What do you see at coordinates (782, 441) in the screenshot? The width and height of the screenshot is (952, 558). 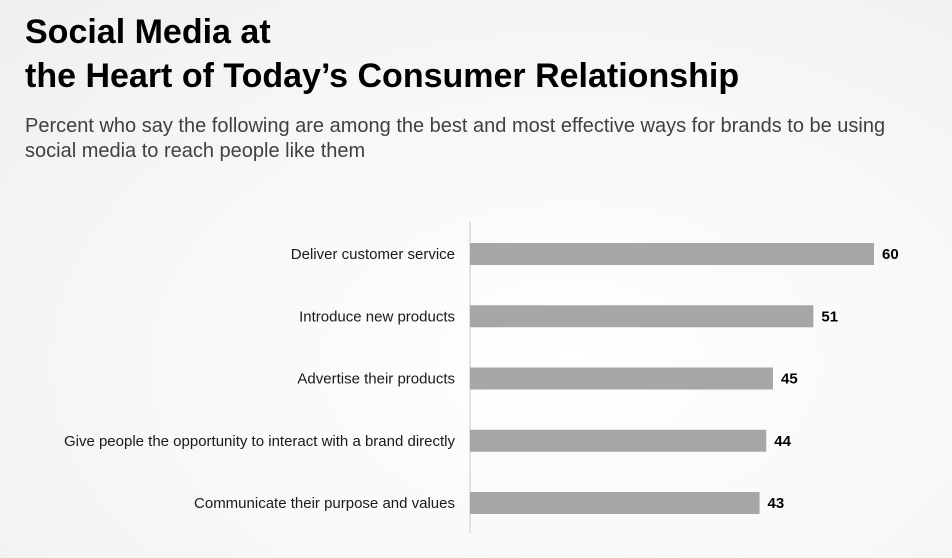 I see `value-label: 44` at bounding box center [782, 441].